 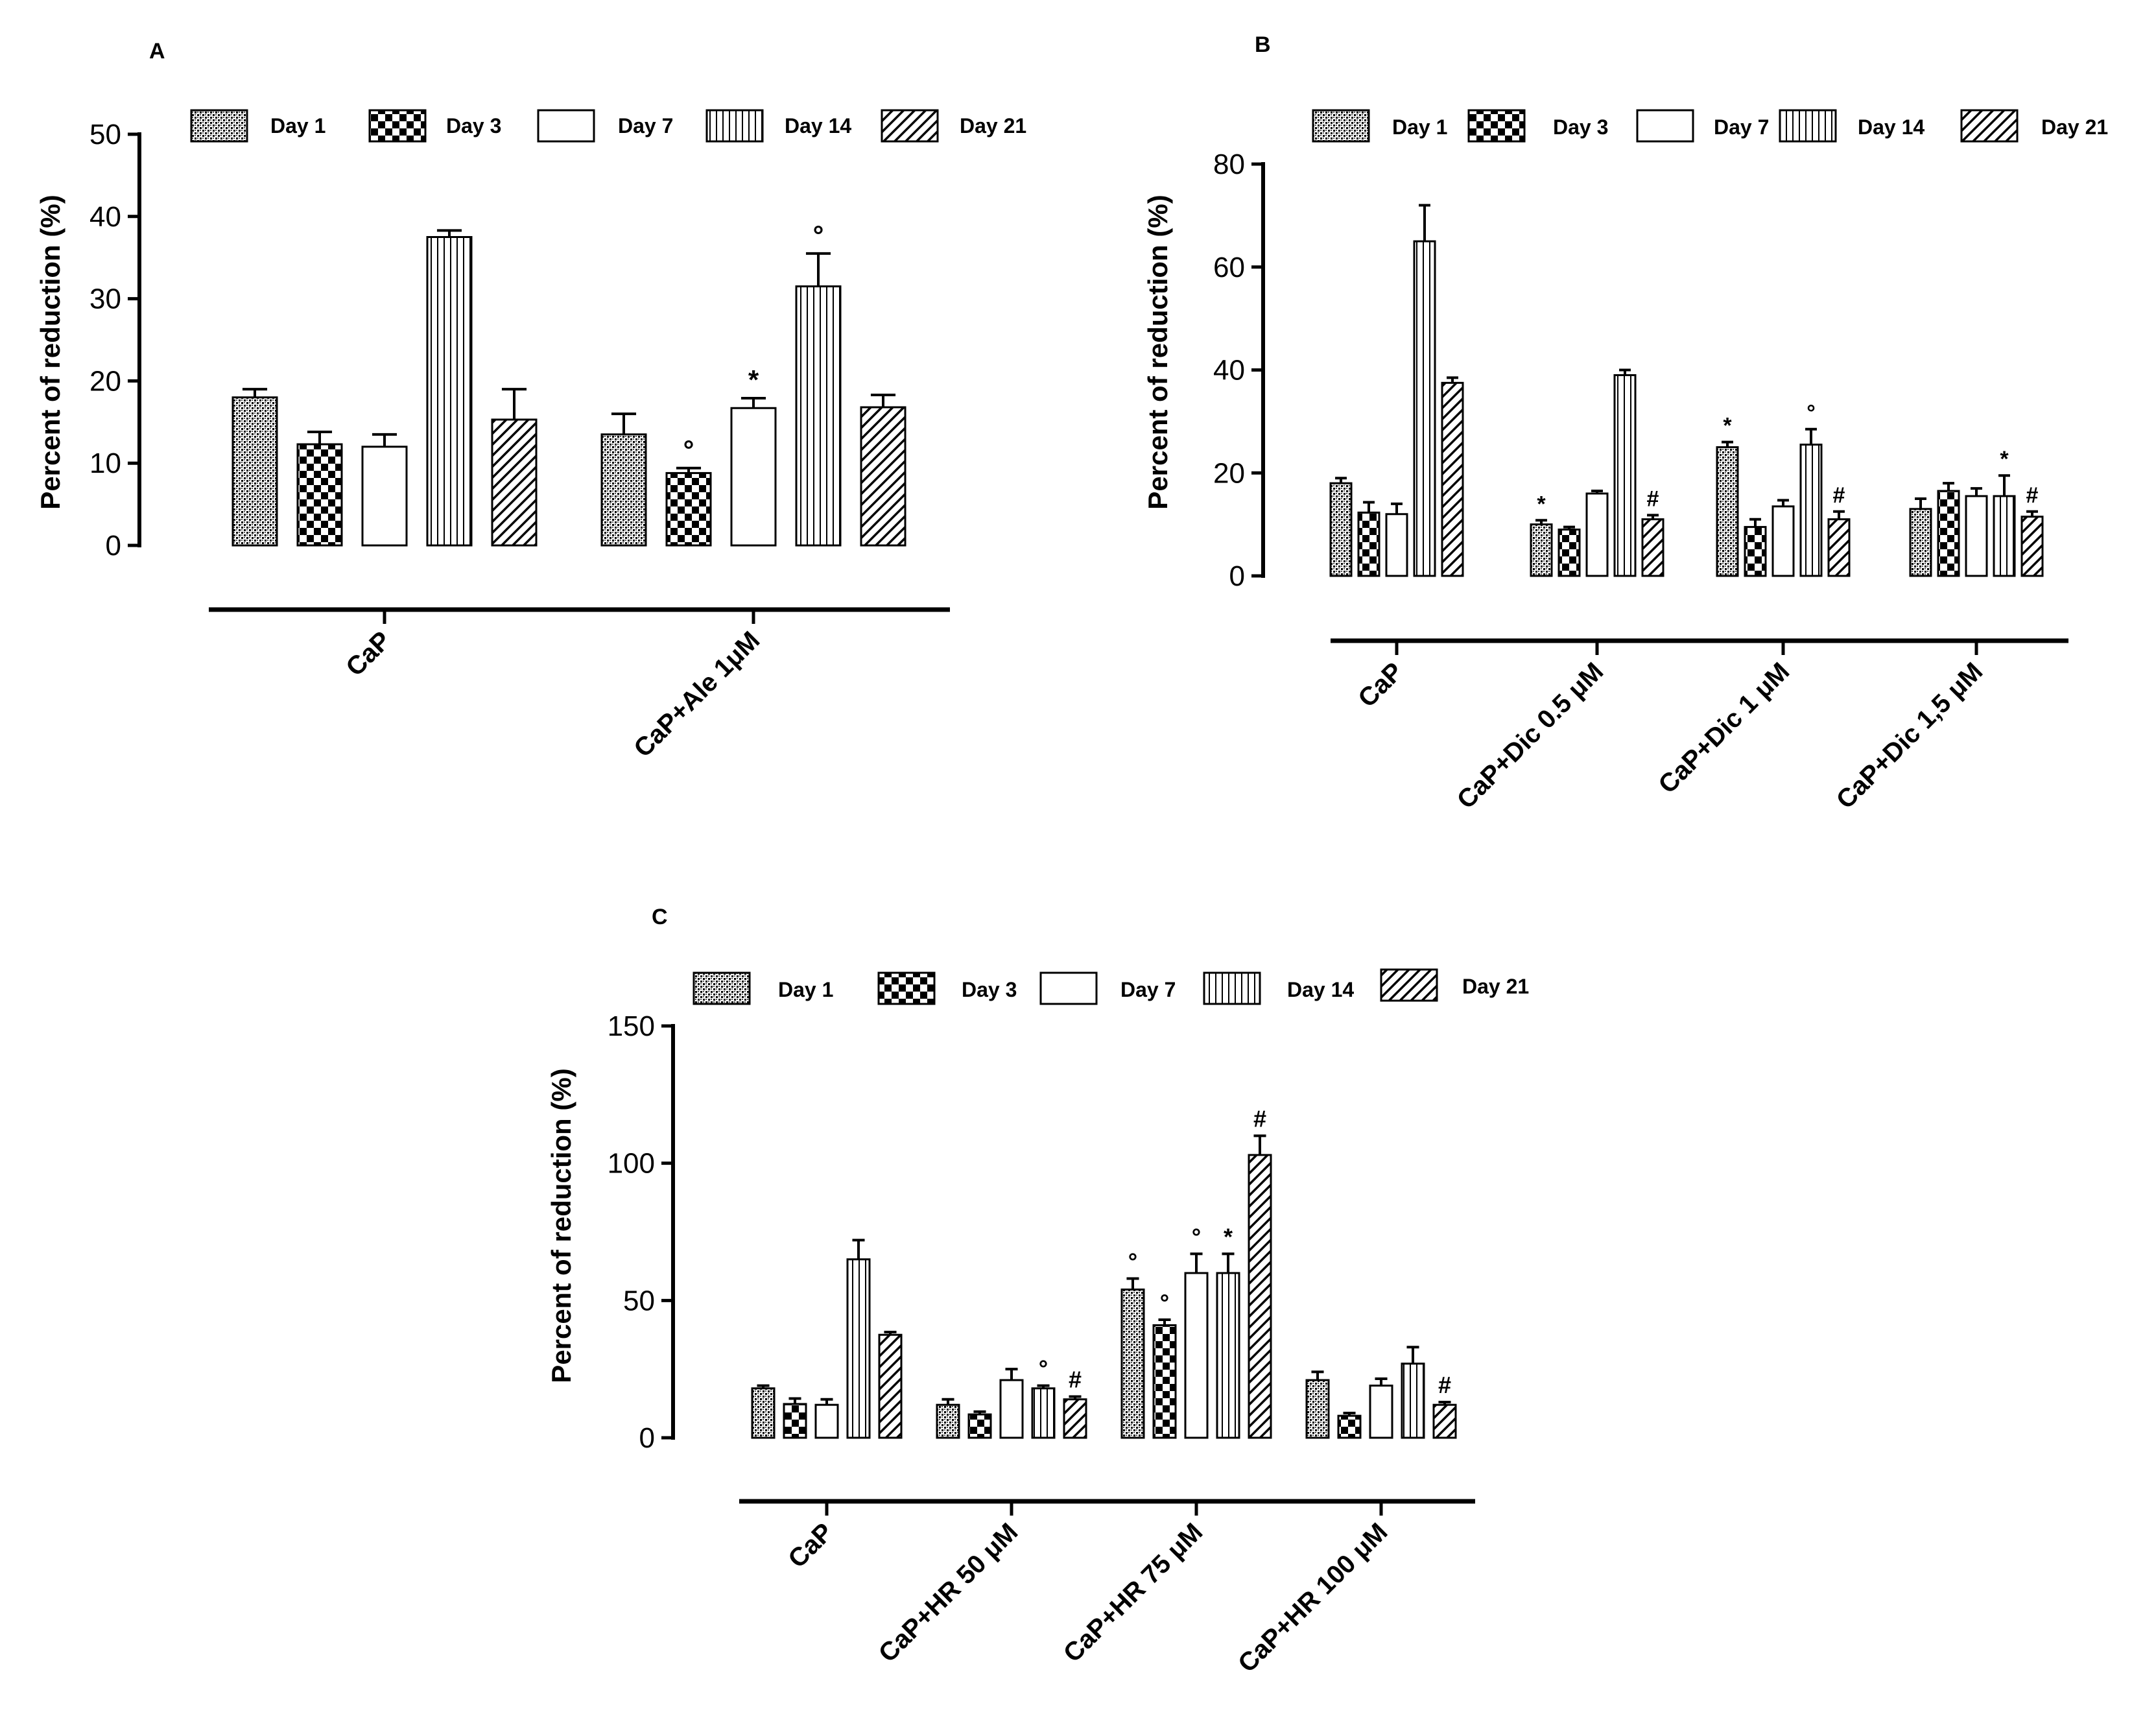 What do you see at coordinates (645, 125) in the screenshot?
I see `panel-a-legend-label-day7: Day 7` at bounding box center [645, 125].